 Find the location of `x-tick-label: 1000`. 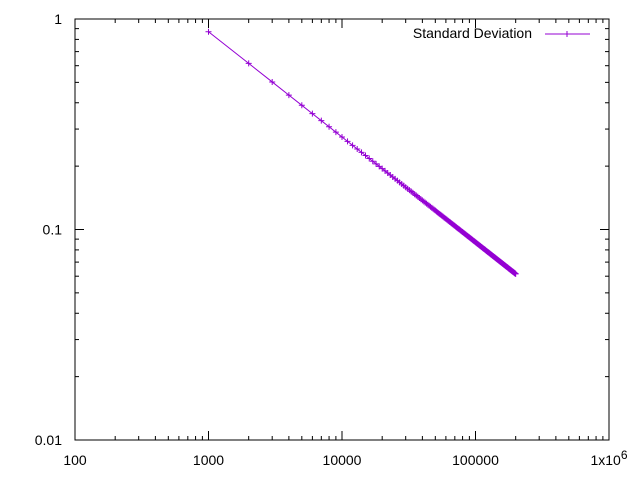

x-tick-label: 1000 is located at coordinates (208, 460).